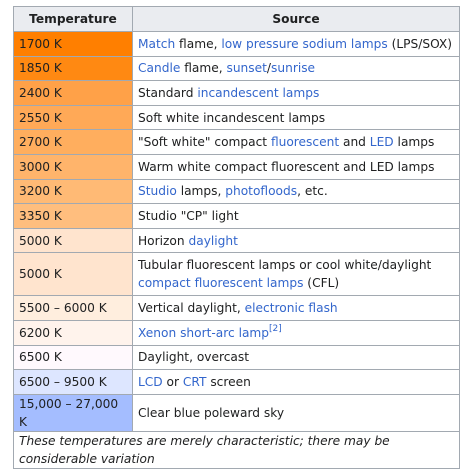 This screenshot has height=469, width=474. I want to click on source-text: Horizon, so click(163, 240).